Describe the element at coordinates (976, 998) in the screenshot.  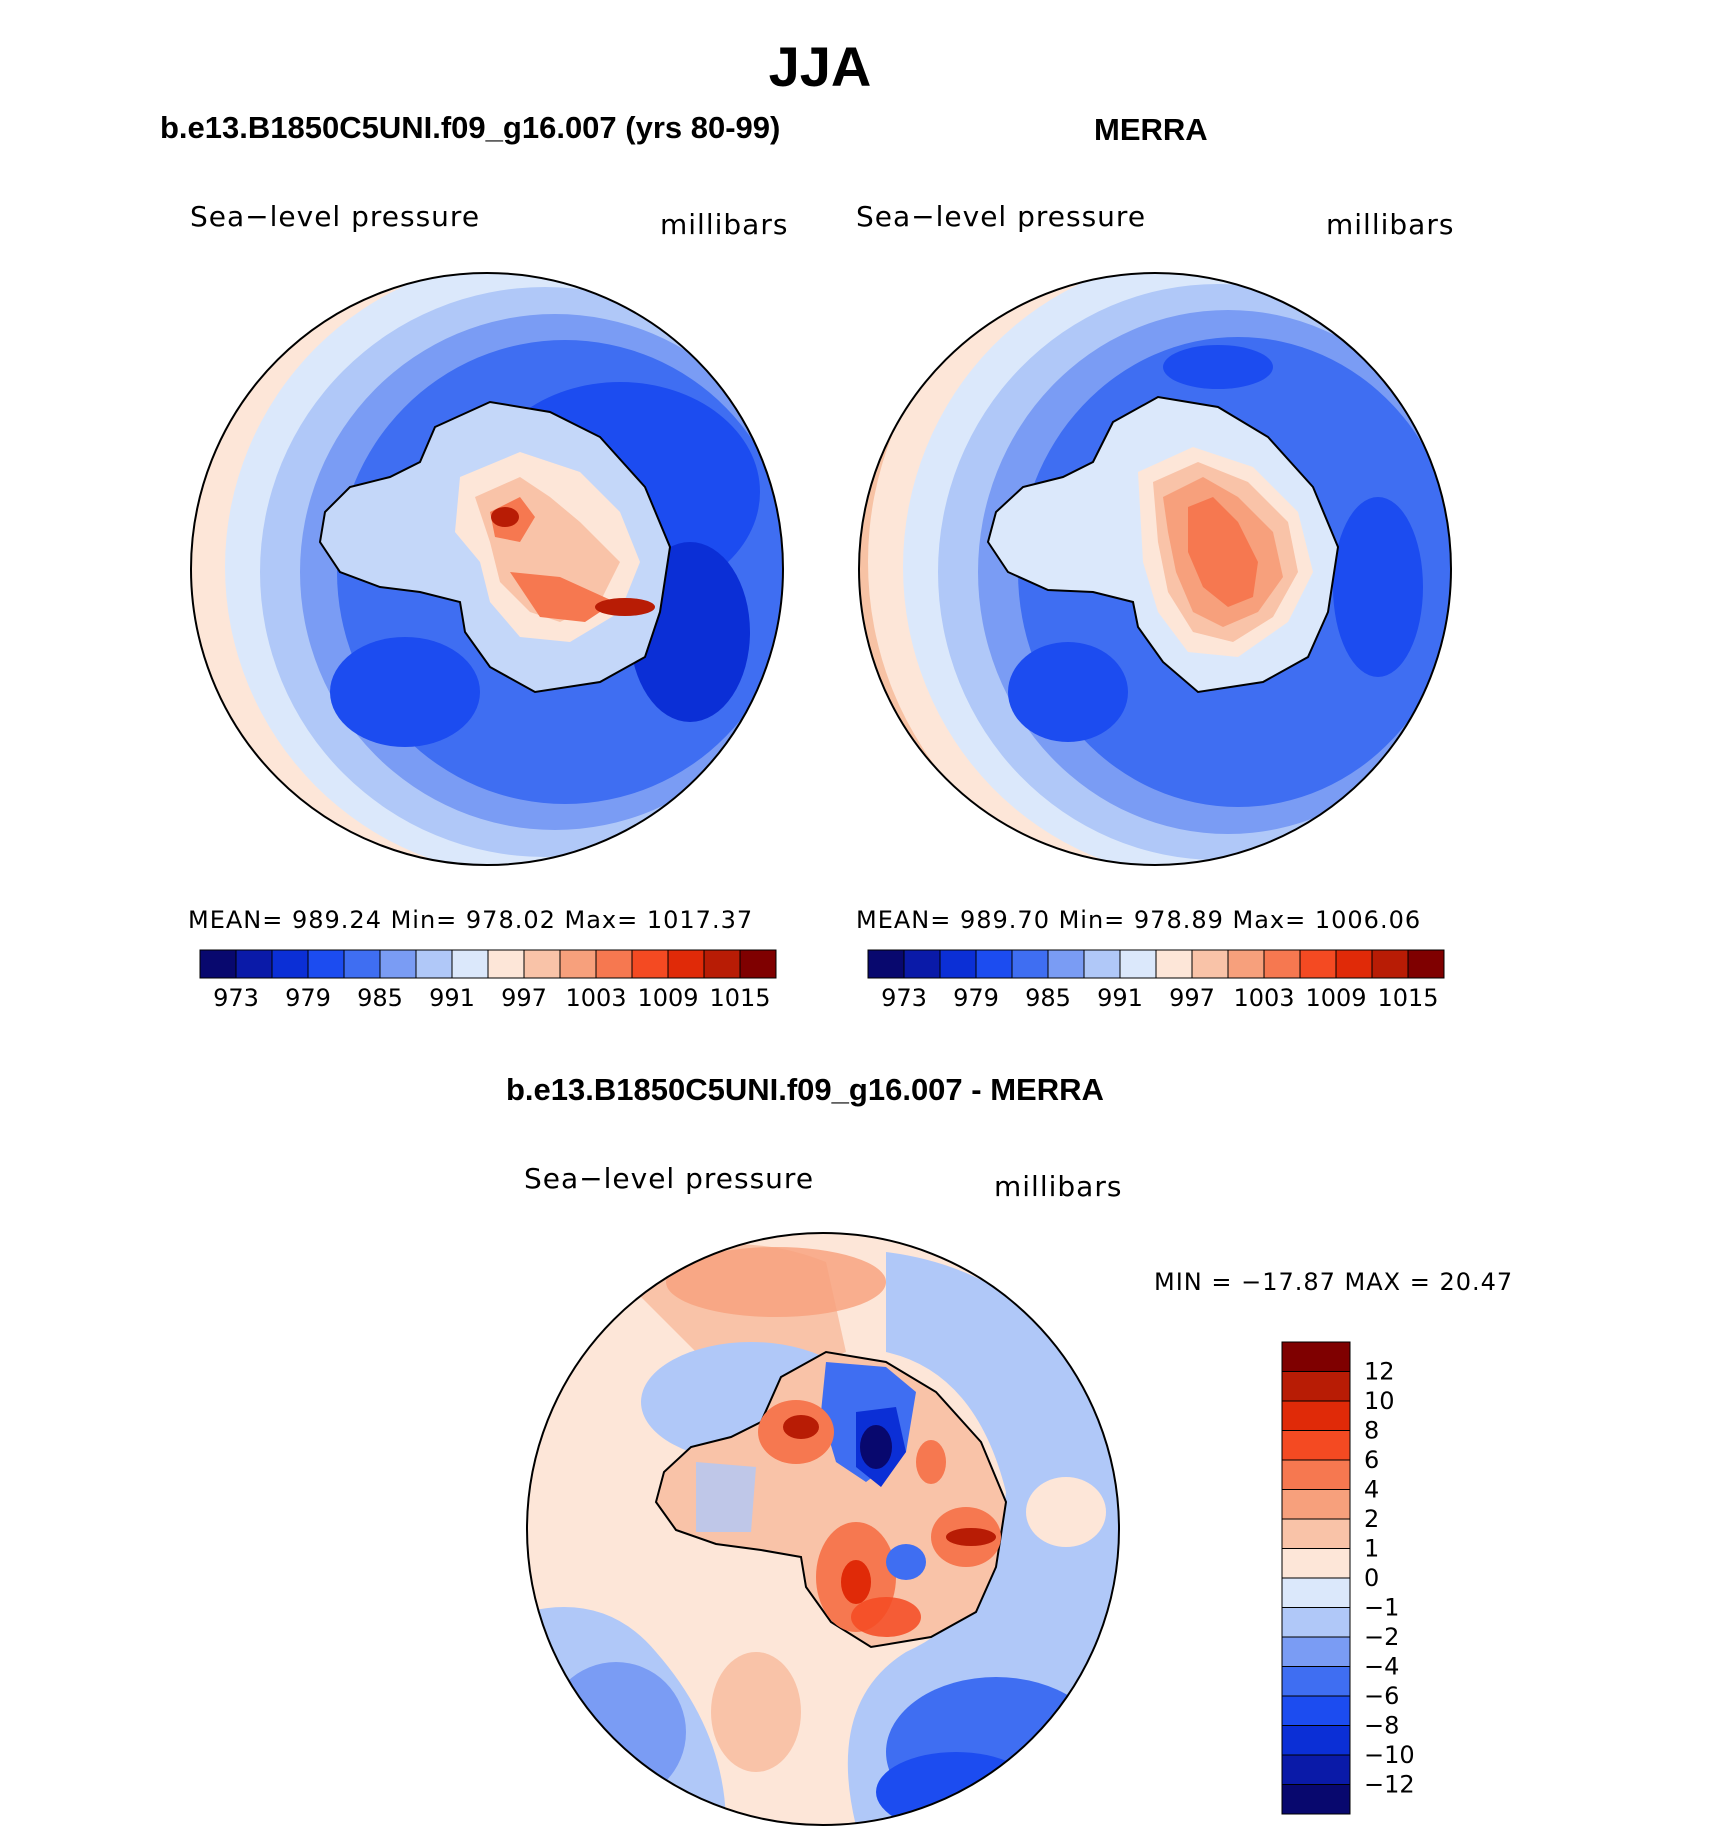
I see `panel-2-colorbar-tick-label: 979` at that location.